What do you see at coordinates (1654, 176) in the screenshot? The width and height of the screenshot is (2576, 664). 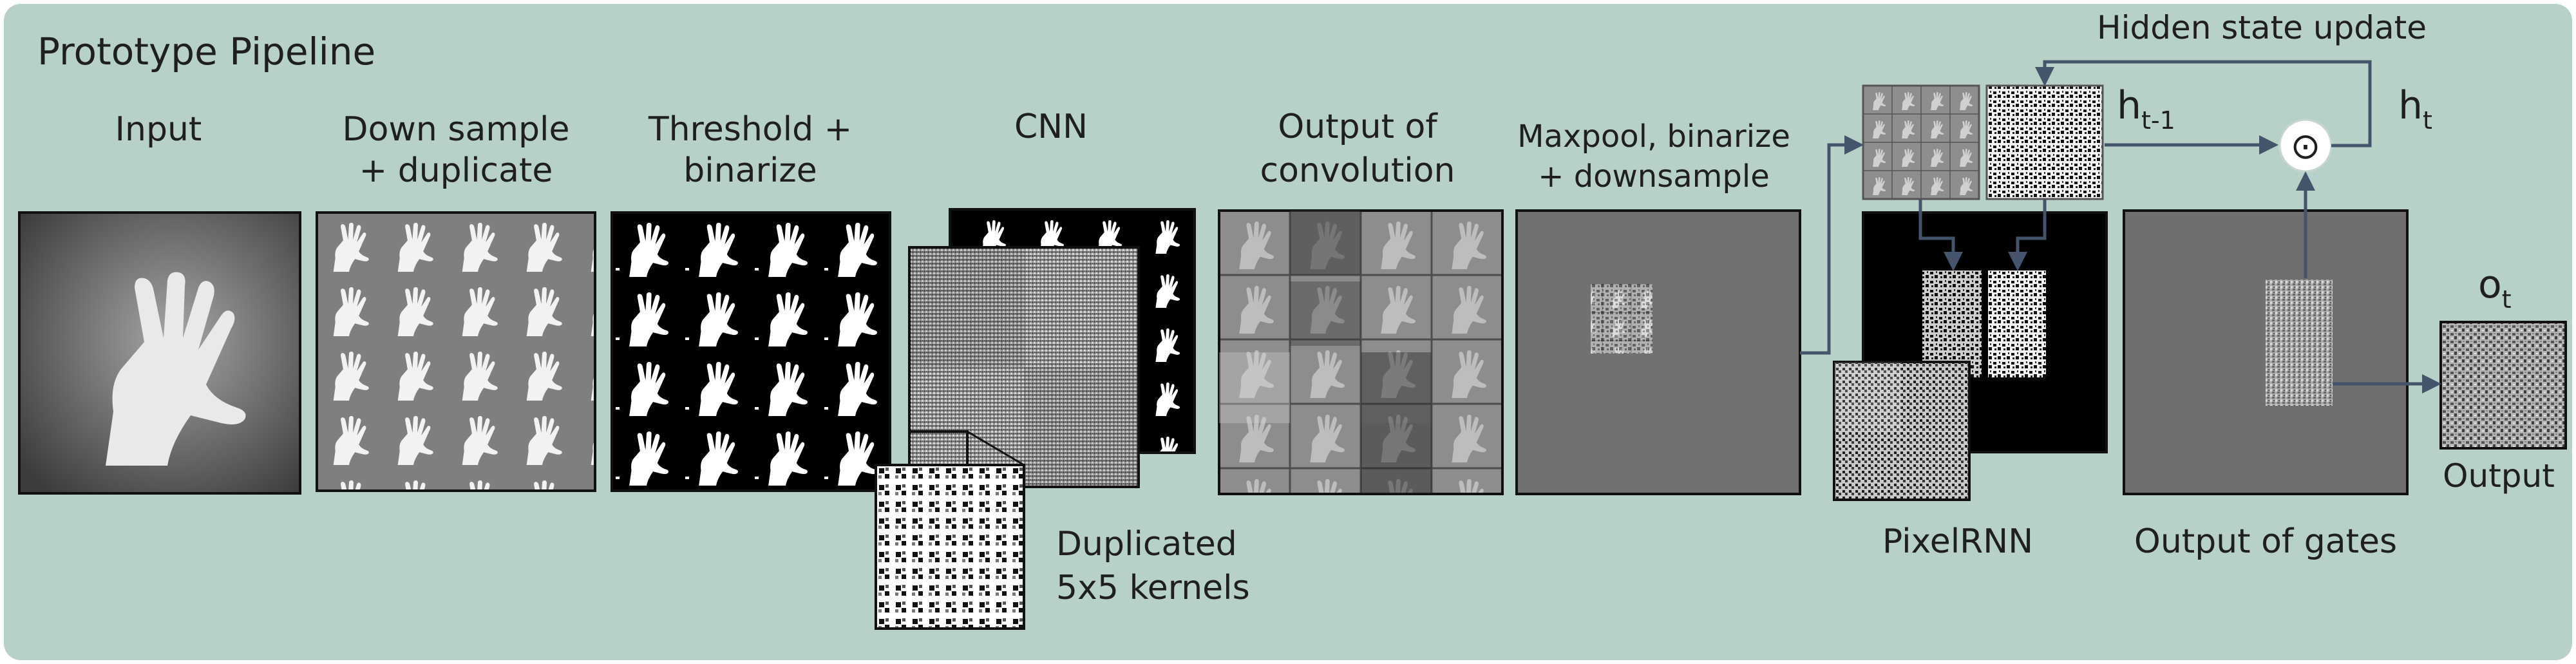 I see `label-maxpool-2: + downsample` at bounding box center [1654, 176].